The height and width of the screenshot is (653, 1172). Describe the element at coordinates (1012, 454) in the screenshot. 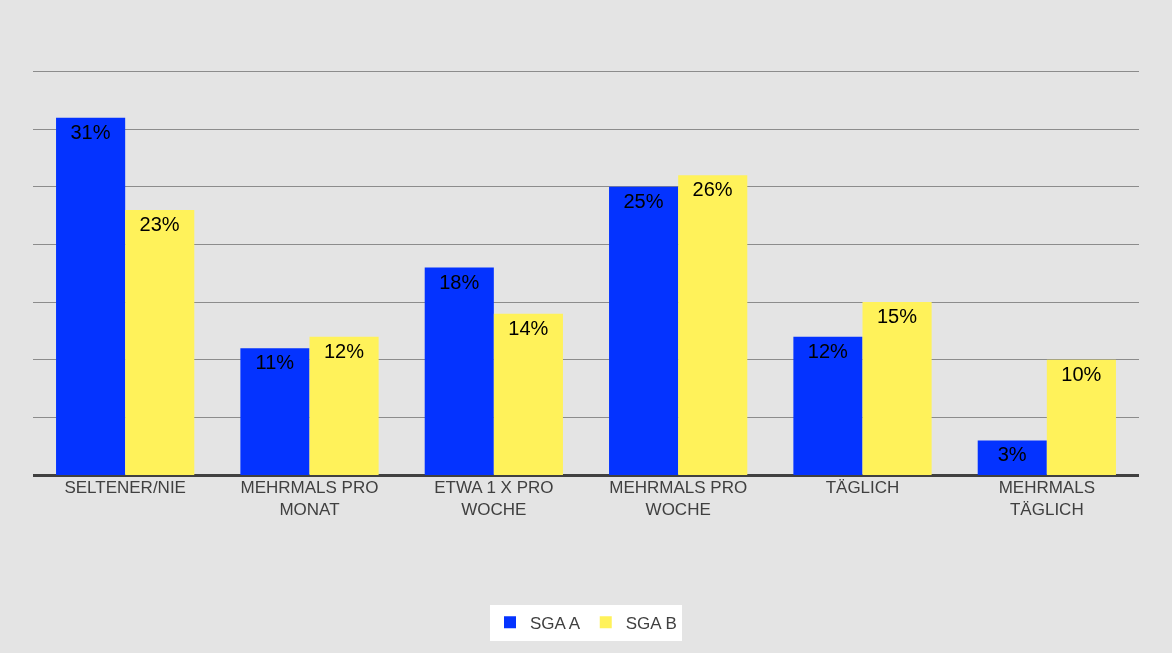

I see `data-label: 3%` at that location.